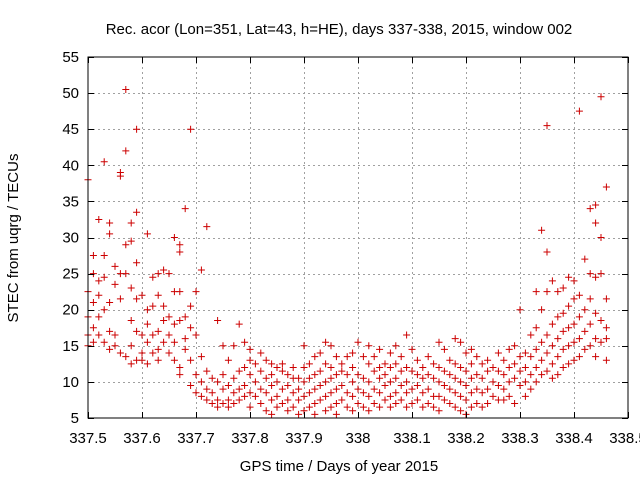 The width and height of the screenshot is (640, 480). What do you see at coordinates (304, 438) in the screenshot?
I see `x-tick-label: 337.9` at bounding box center [304, 438].